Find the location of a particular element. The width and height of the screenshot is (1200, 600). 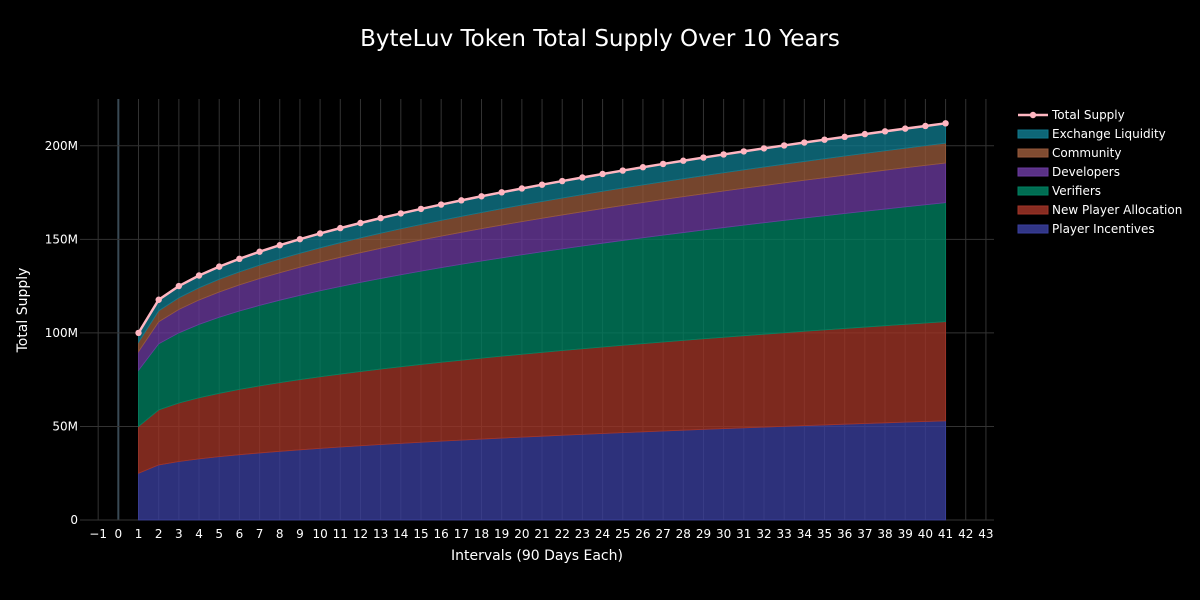

legend-label: Community is located at coordinates (1086, 153).